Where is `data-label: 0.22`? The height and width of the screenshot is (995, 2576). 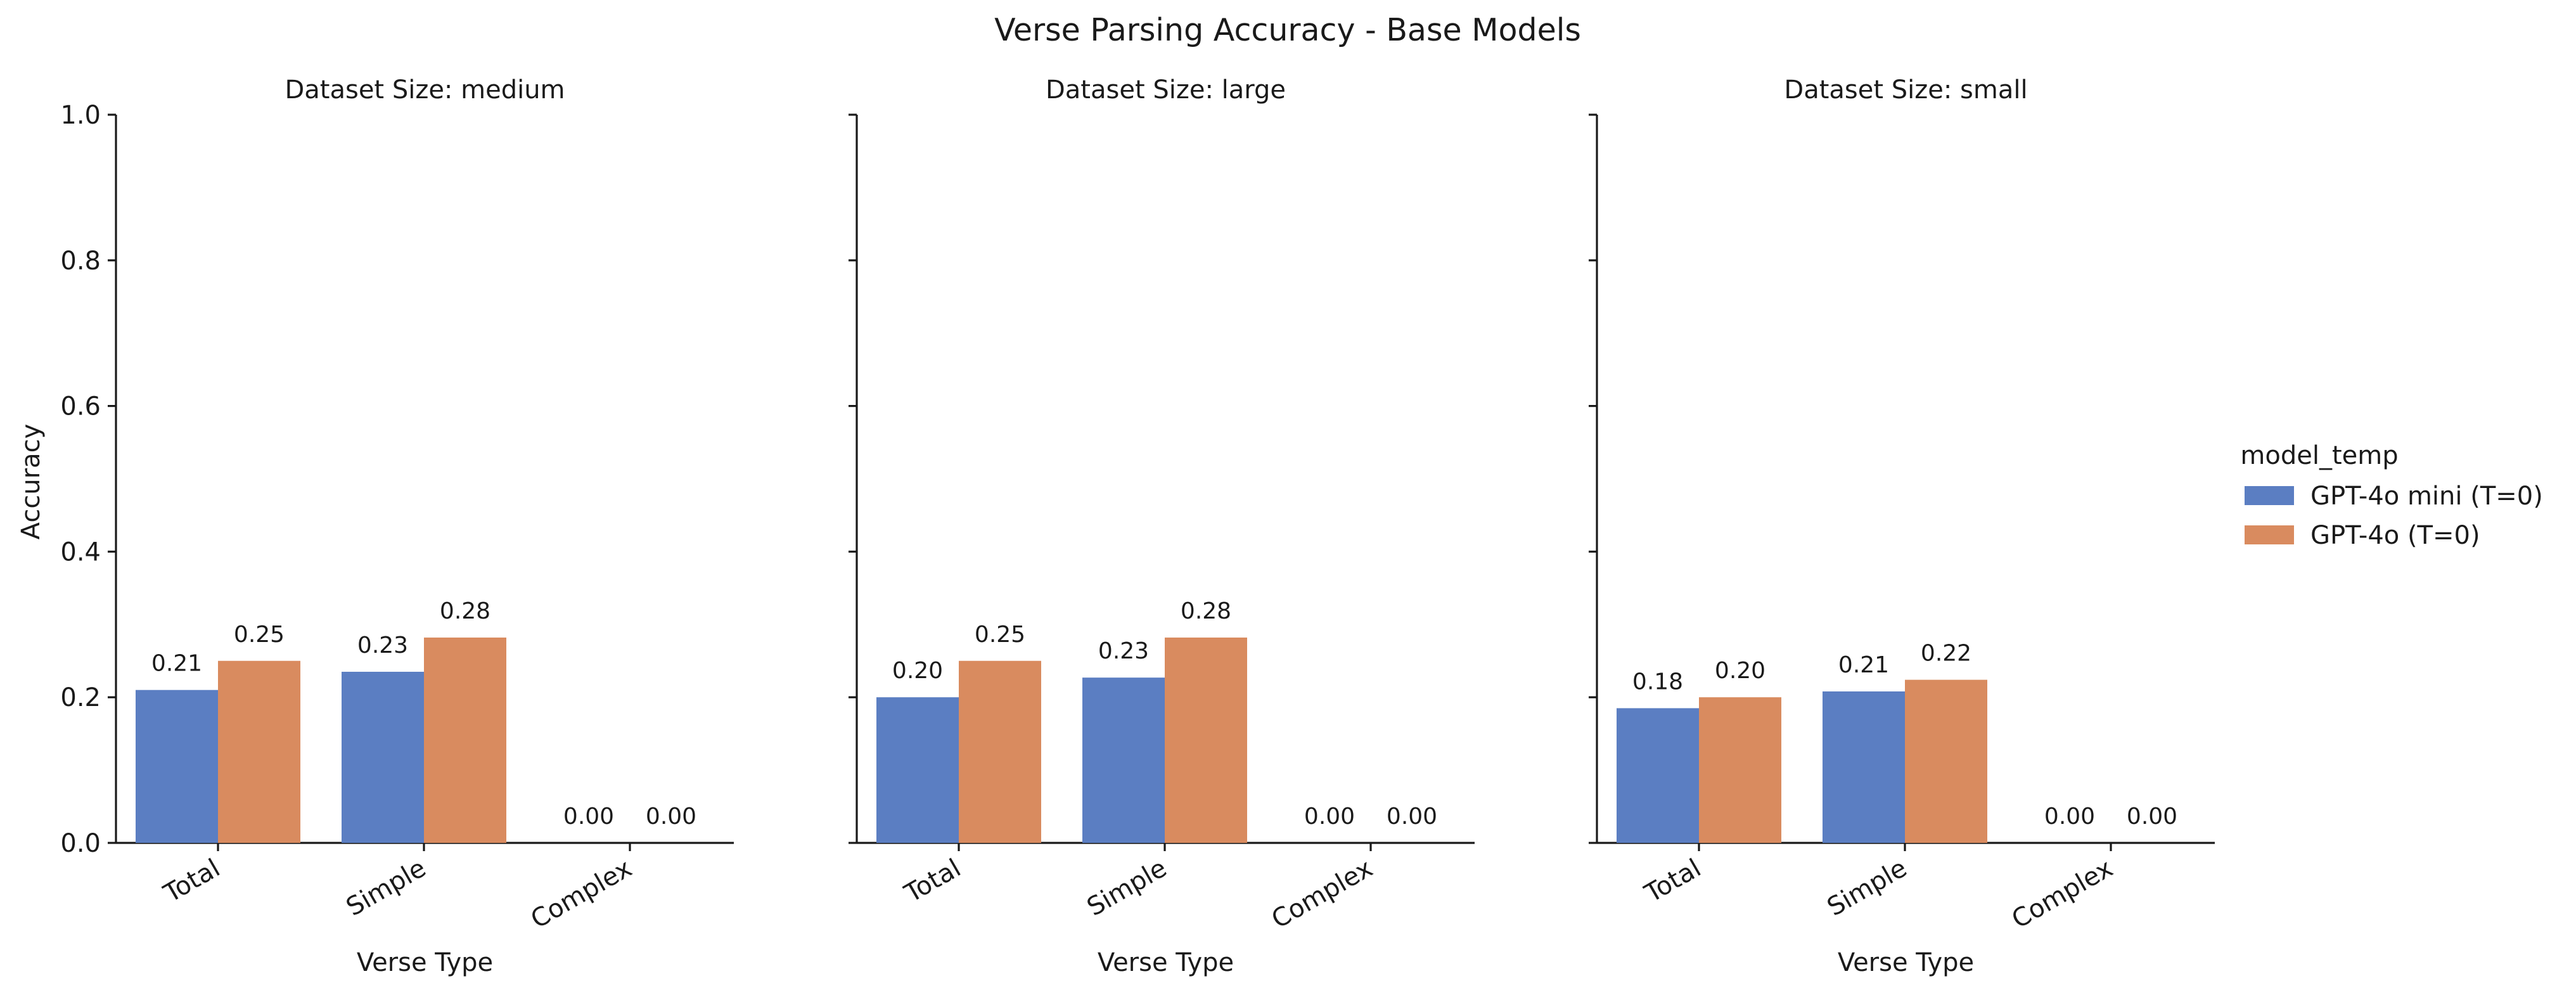
data-label: 0.22 is located at coordinates (1946, 654).